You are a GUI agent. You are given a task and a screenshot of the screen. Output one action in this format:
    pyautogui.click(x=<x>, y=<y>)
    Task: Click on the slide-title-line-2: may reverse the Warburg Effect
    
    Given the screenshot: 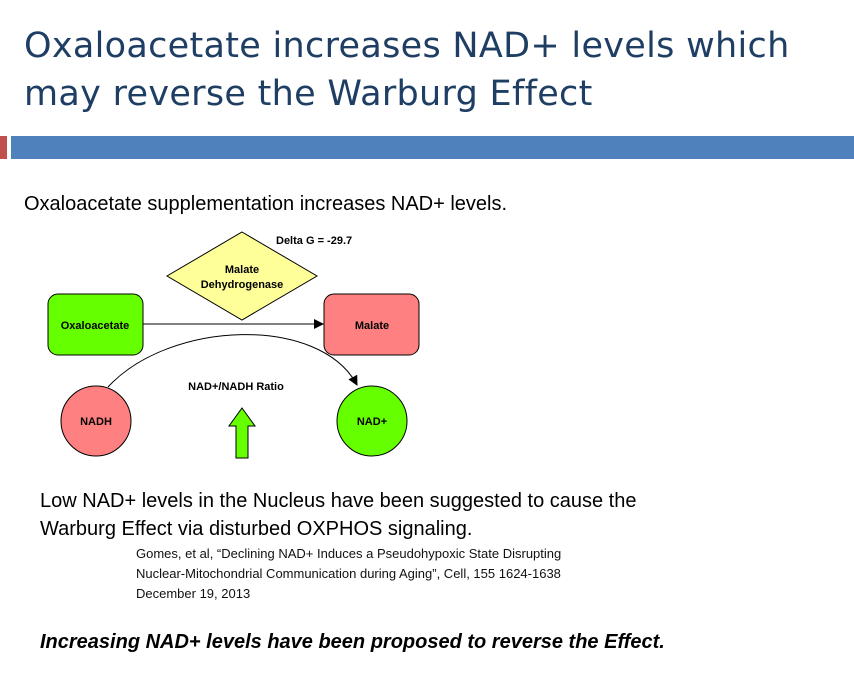 What is the action you would take?
    pyautogui.click(x=308, y=94)
    